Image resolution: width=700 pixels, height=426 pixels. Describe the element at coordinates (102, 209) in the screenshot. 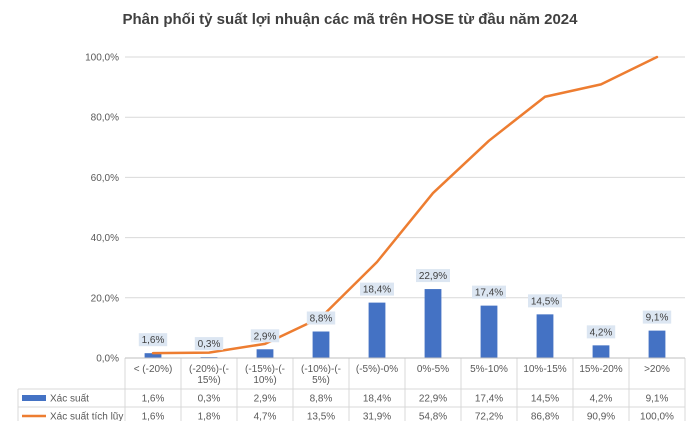

I see `y-axis: 0,0% 20,0% 40,0% 60,0% 80,0% 100,0%` at that location.